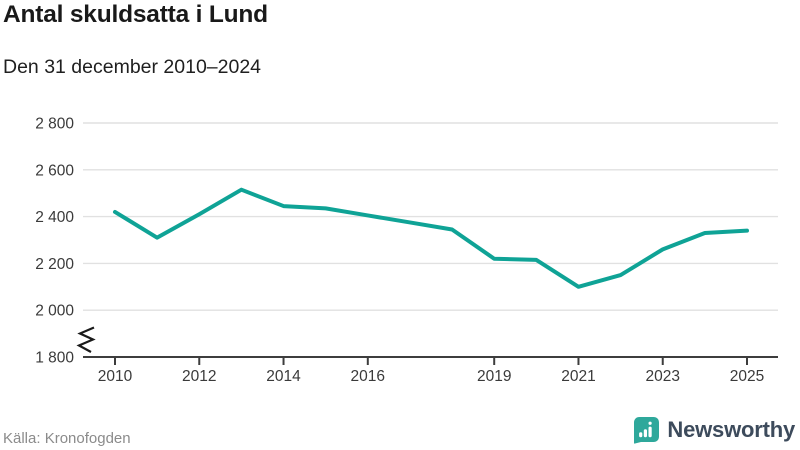 This screenshot has width=800, height=450. I want to click on newsworthy-wordmark: Newsworthy, so click(731, 429).